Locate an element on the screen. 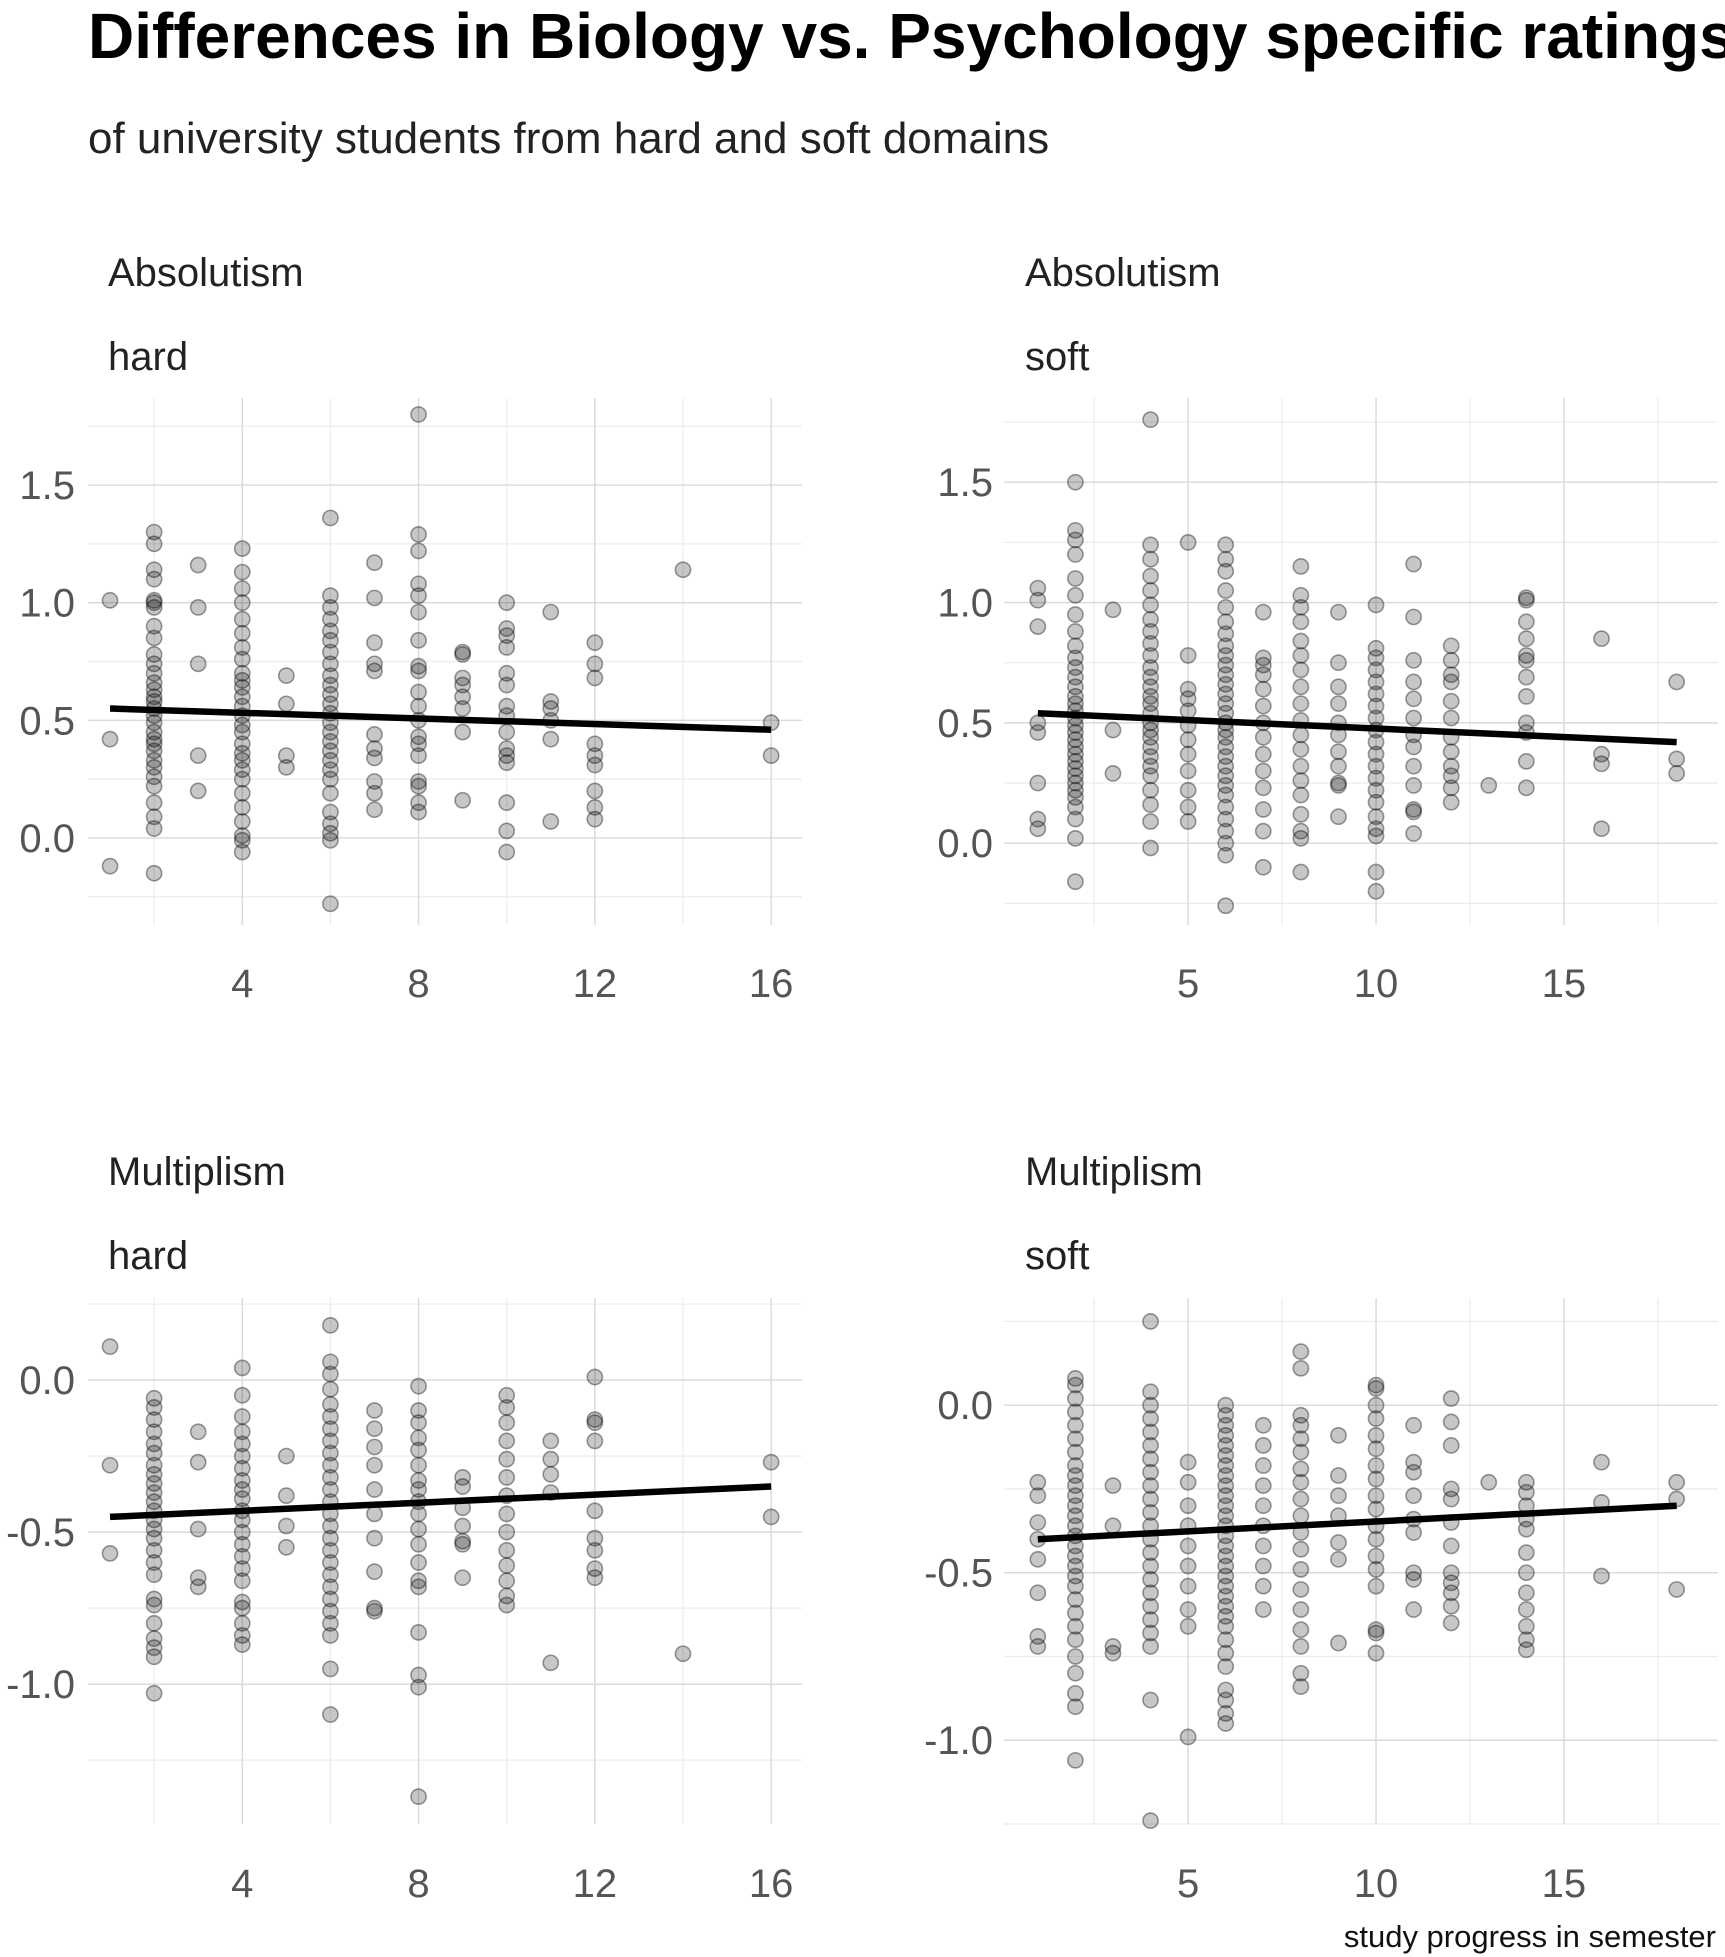 This screenshot has width=1725, height=1957. y-tick-label: -0.5 is located at coordinates (958, 1574).